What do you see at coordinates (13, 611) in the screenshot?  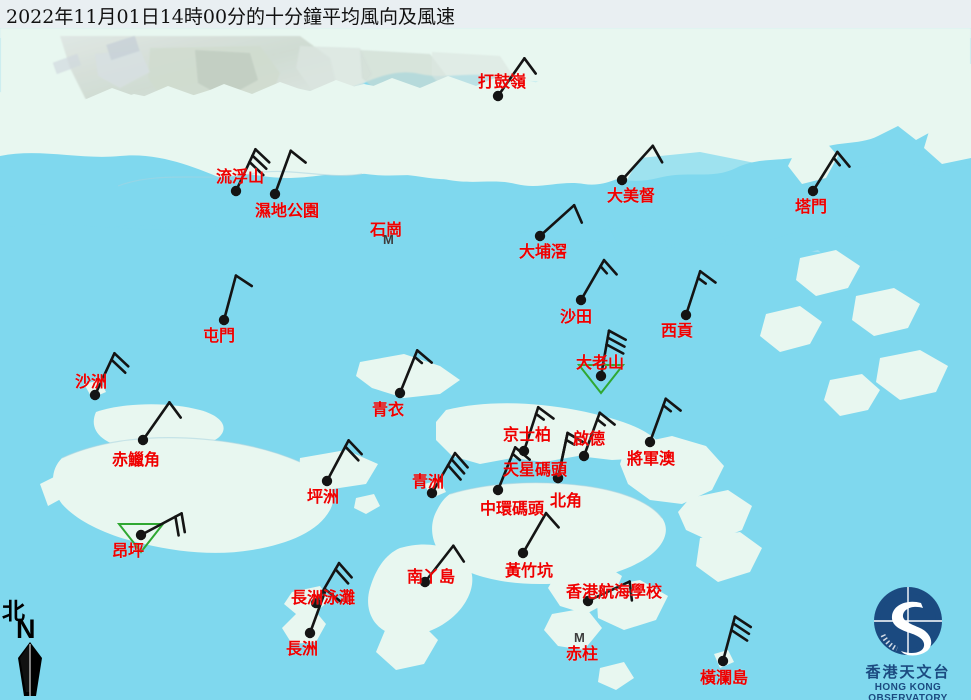 I see `compass-north-cn: 北` at bounding box center [13, 611].